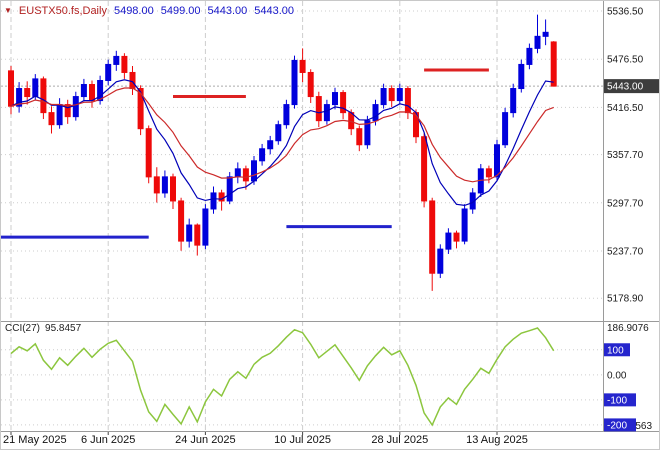 The width and height of the screenshot is (660, 450). What do you see at coordinates (625, 12) in the screenshot?
I see `price-axis-label: 5536.50` at bounding box center [625, 12].